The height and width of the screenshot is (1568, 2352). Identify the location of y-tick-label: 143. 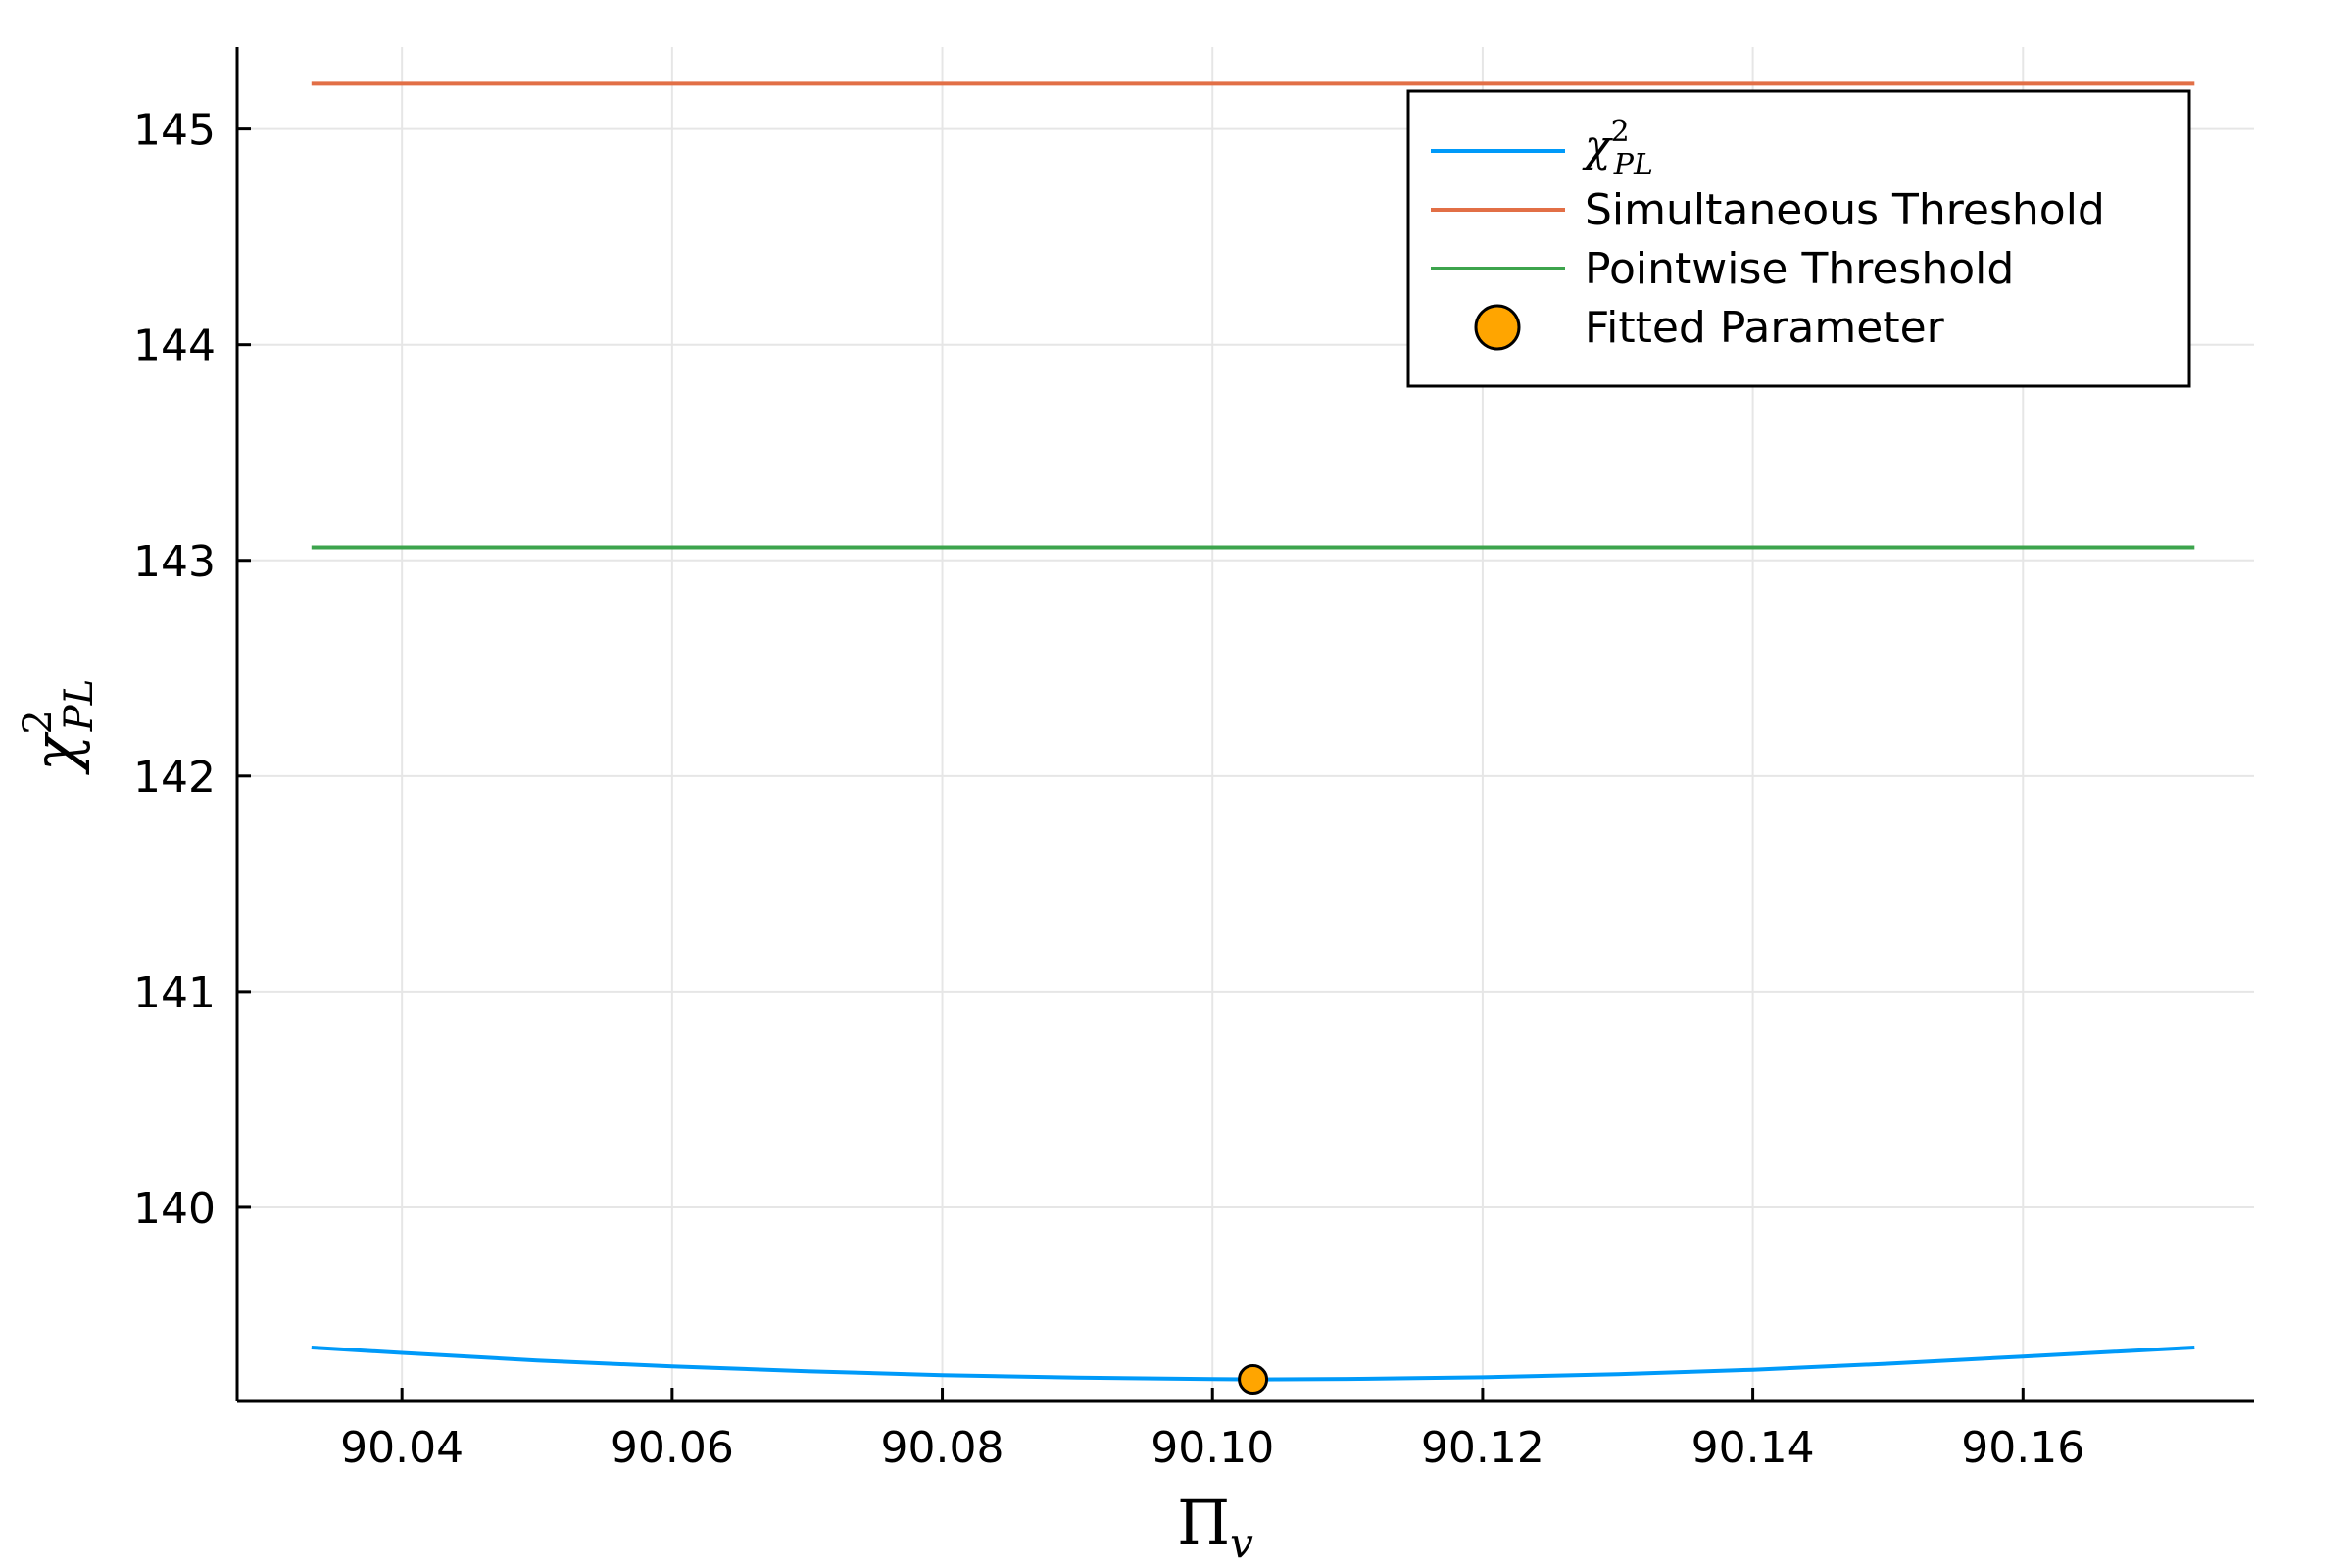
(174, 562).